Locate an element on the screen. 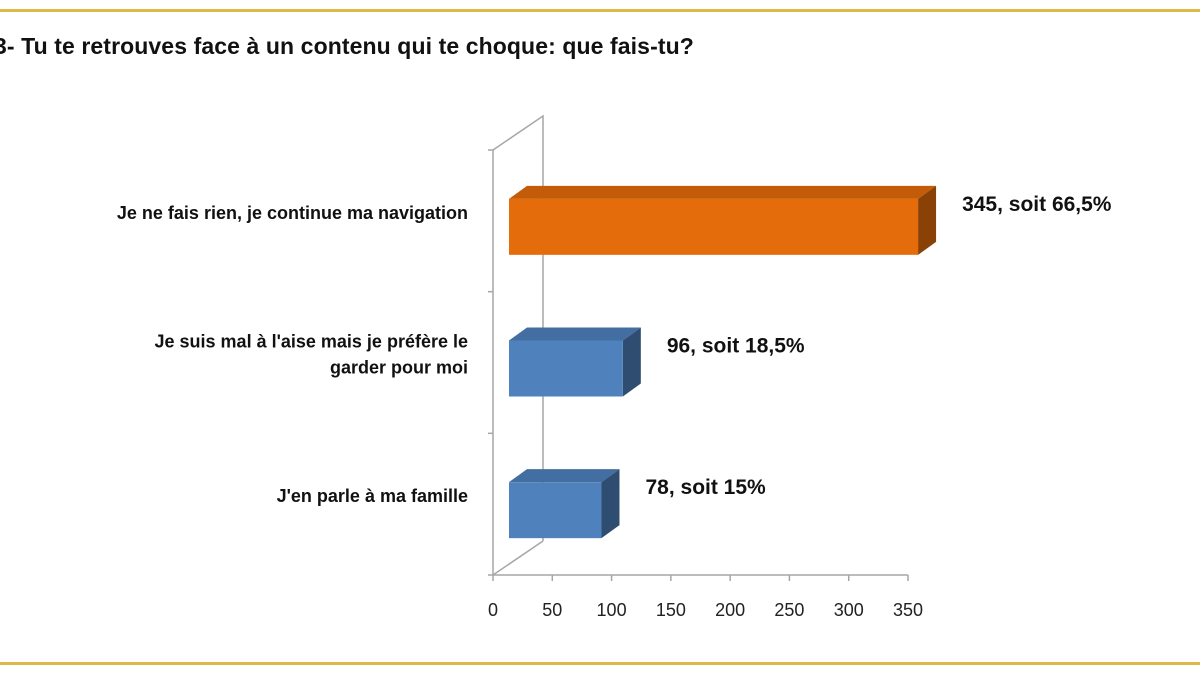  x-tick-label: 150 is located at coordinates (671, 610).